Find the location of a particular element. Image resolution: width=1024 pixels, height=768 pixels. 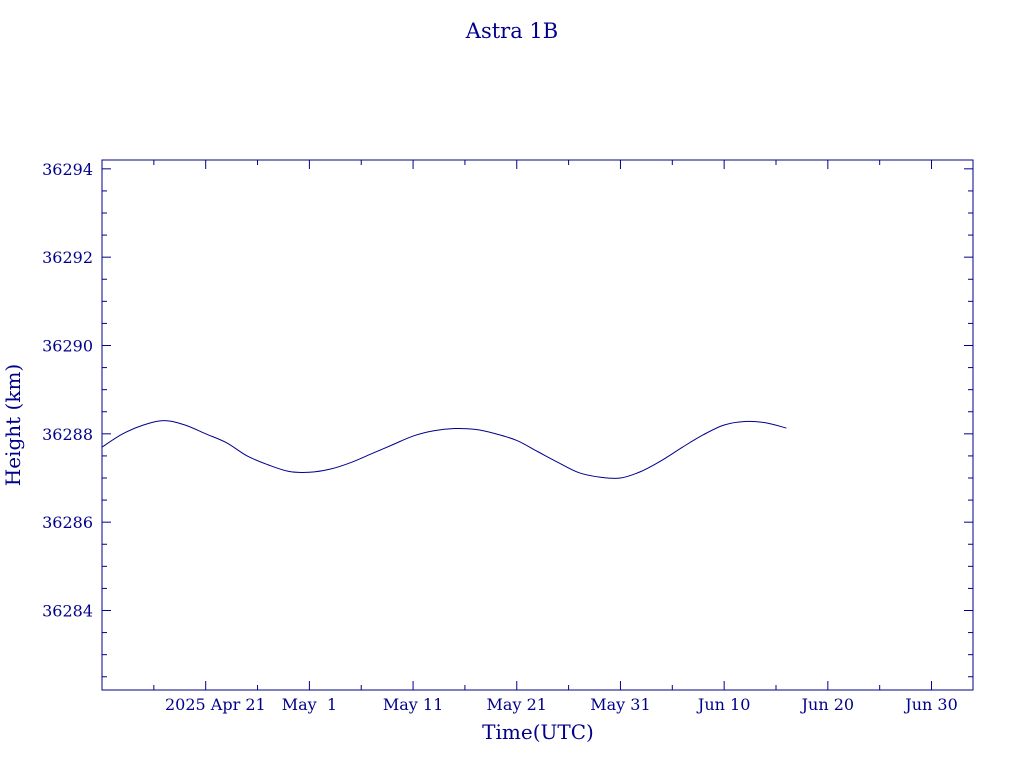

x-axis-label: Time(UTC) is located at coordinates (538, 732).